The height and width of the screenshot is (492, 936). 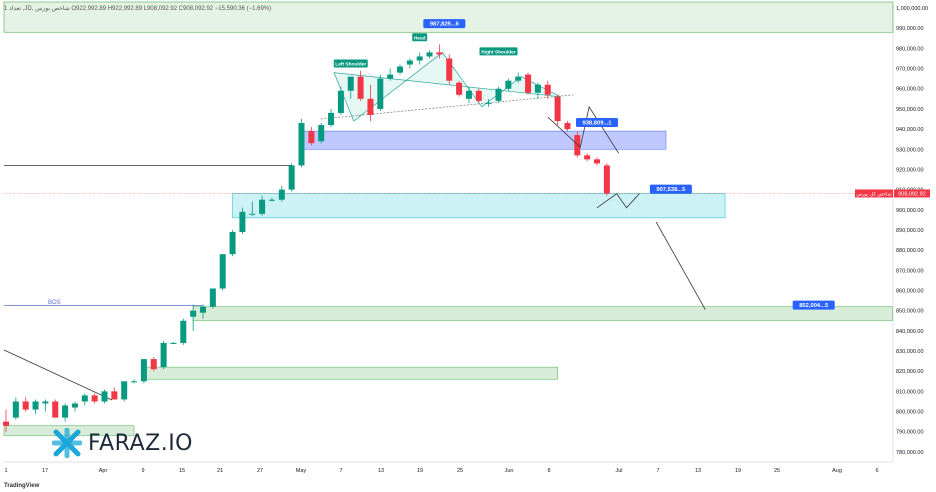 I want to click on y-tick-label: 990,000.00, so click(x=910, y=29).